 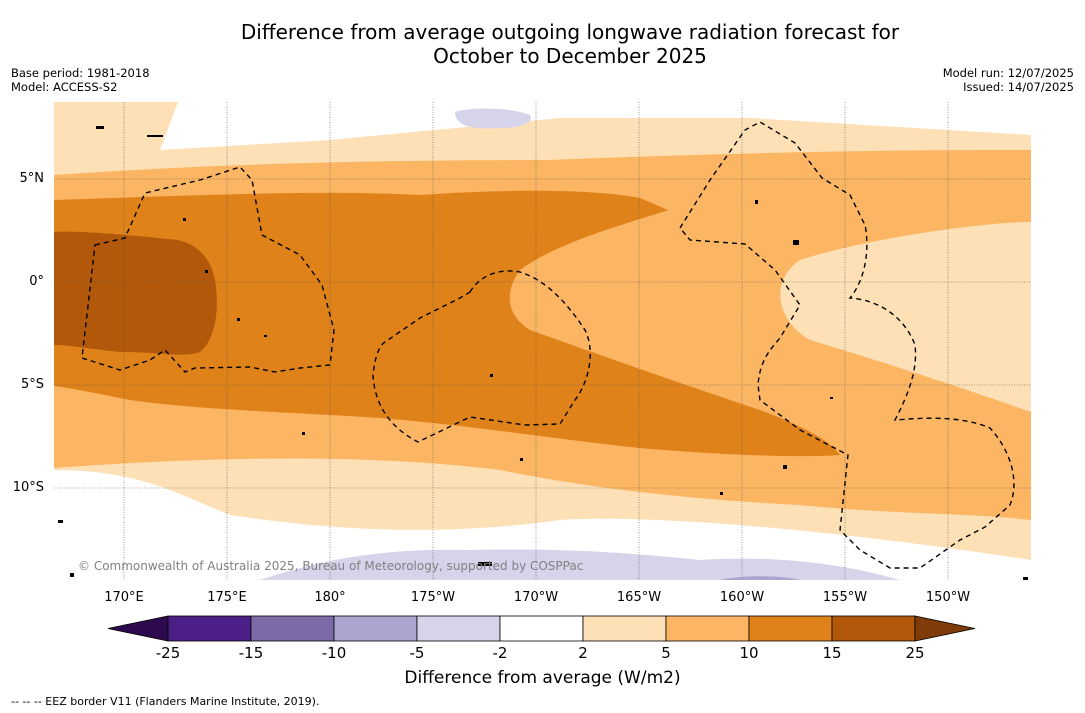 What do you see at coordinates (133, 539) in the screenshot?
I see `band-white-west` at bounding box center [133, 539].